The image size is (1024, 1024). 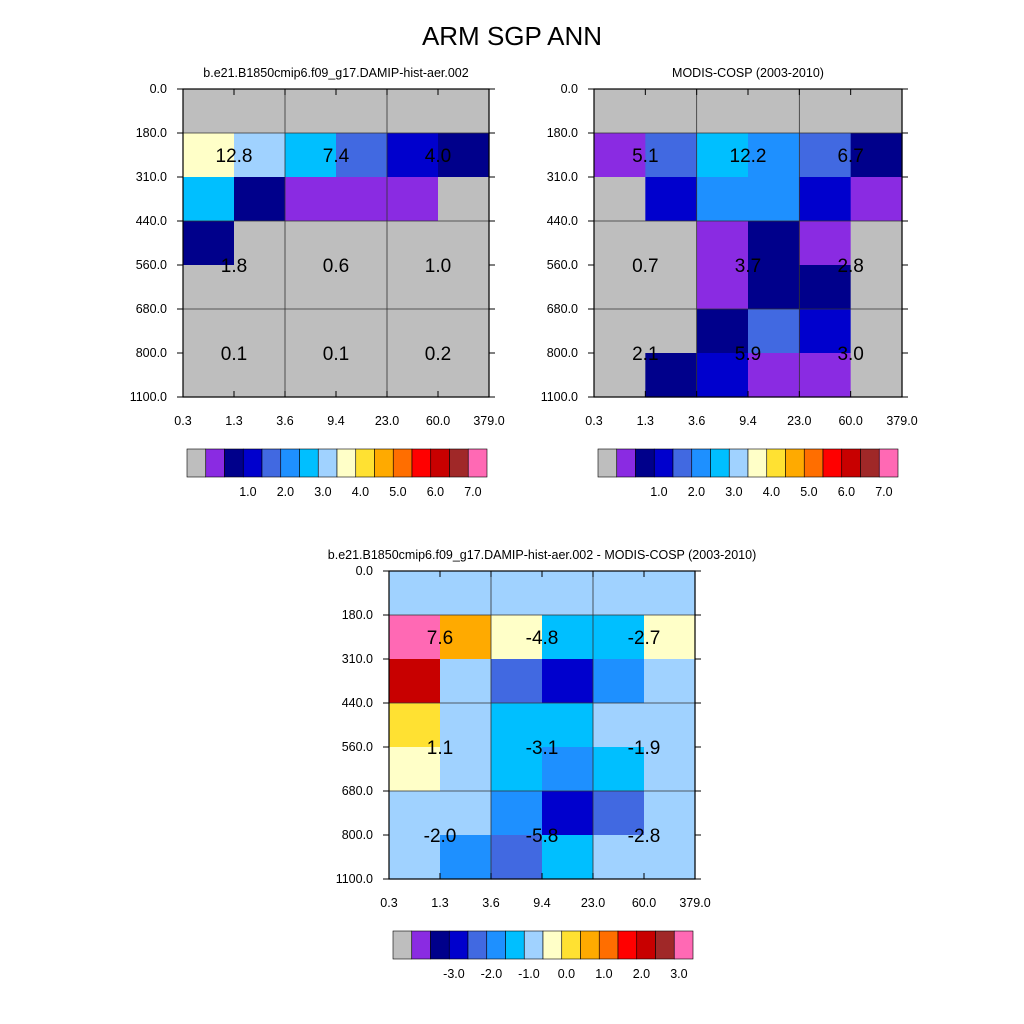 I want to click on colorbar-label: -1.0, so click(x=529, y=974).